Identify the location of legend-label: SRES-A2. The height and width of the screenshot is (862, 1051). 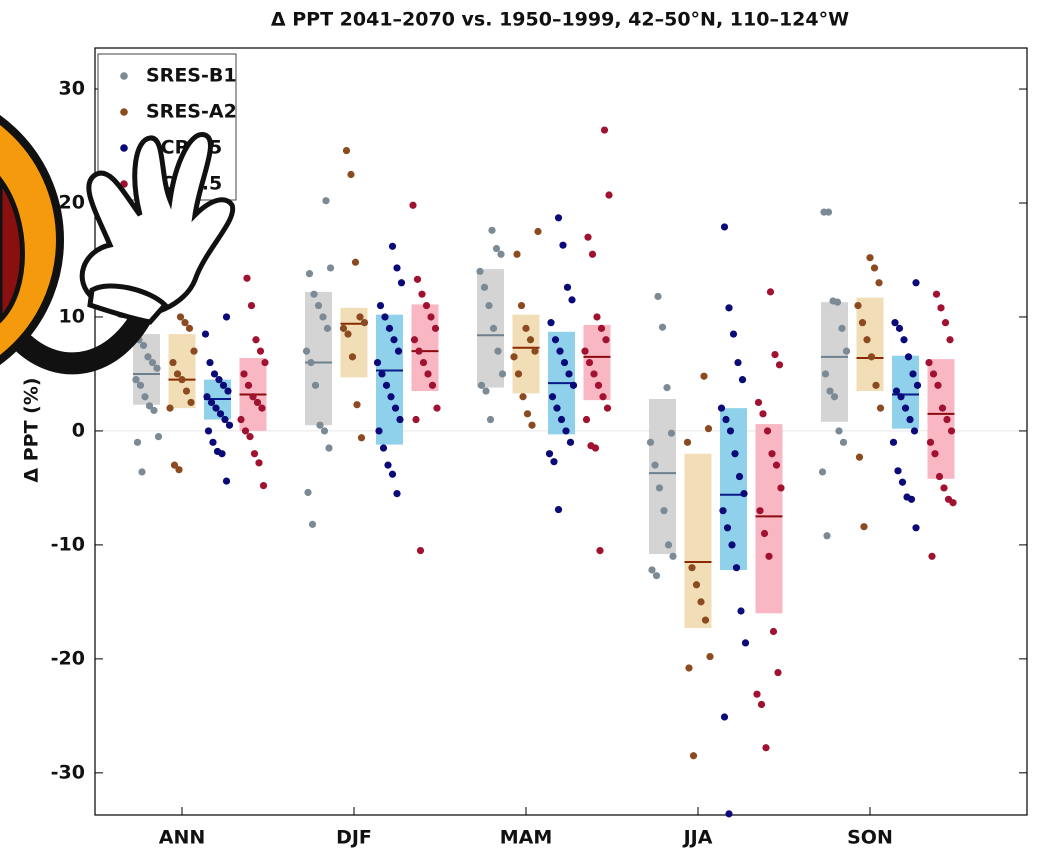
(191, 112).